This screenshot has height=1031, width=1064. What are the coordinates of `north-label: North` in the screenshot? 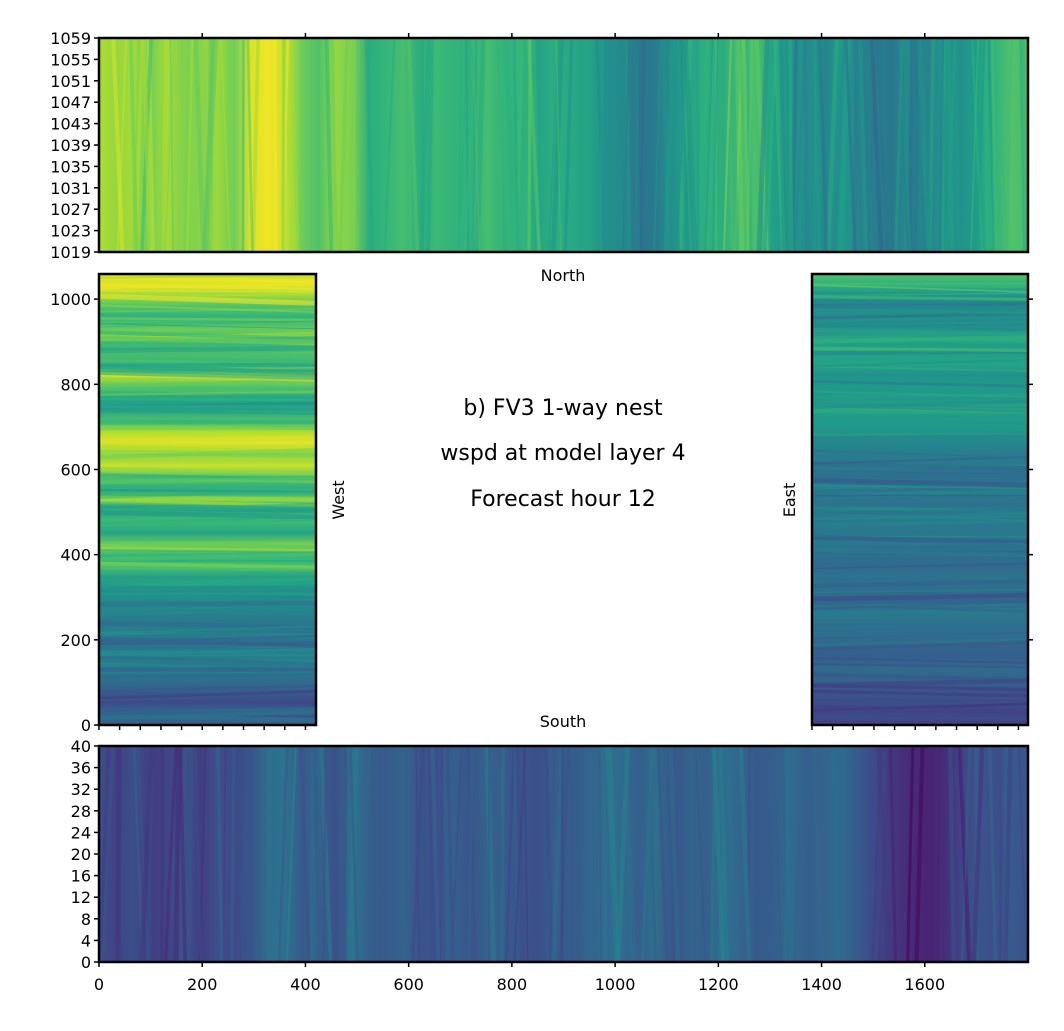 It's located at (563, 275).